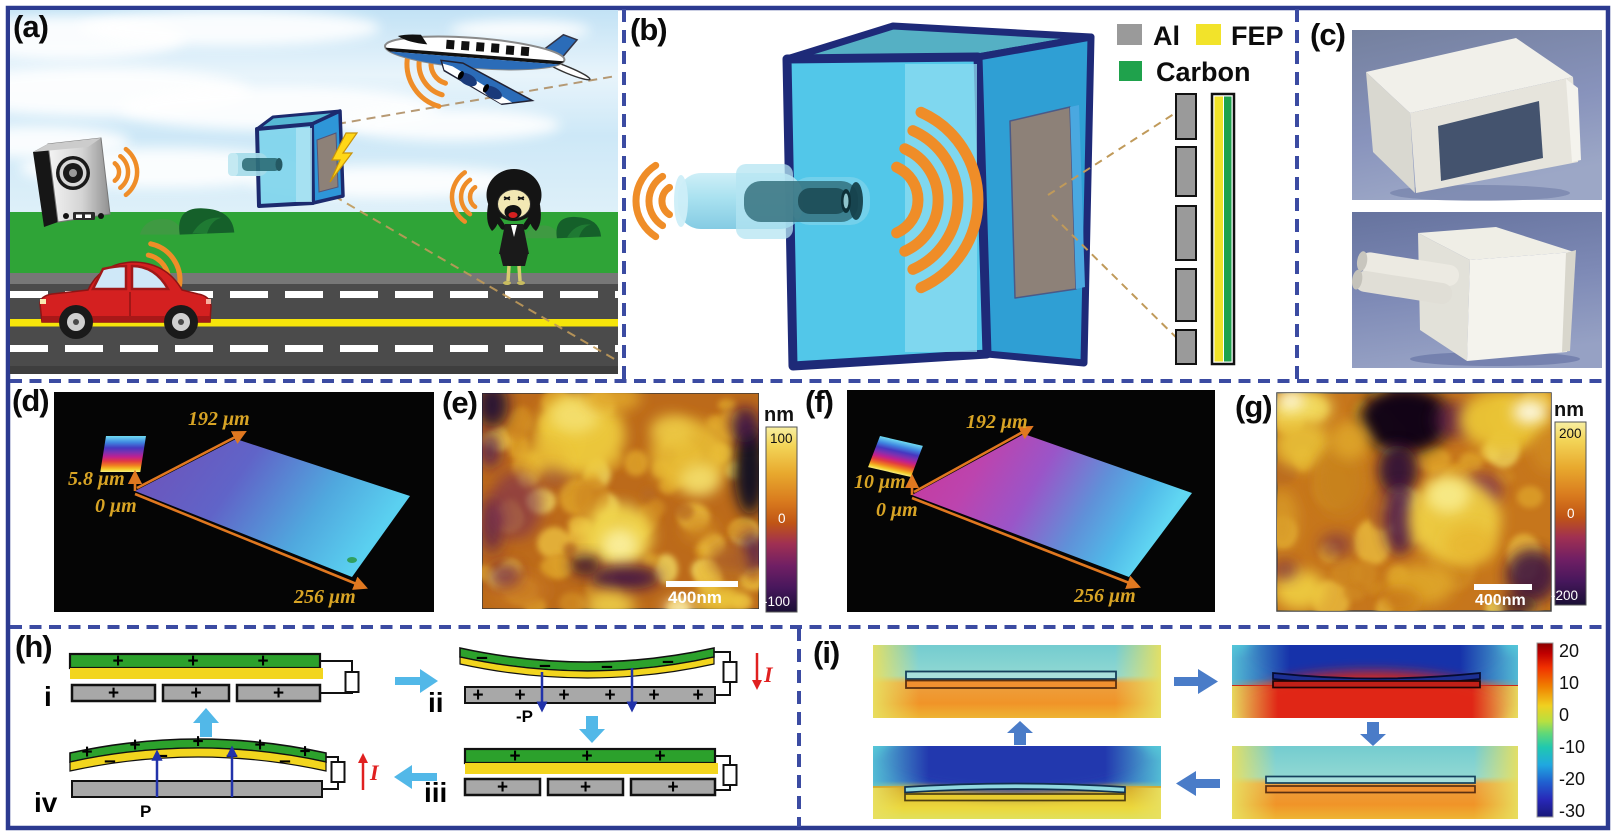 The height and width of the screenshot is (832, 1618). I want to click on svg-text: 20, so click(1569, 651).